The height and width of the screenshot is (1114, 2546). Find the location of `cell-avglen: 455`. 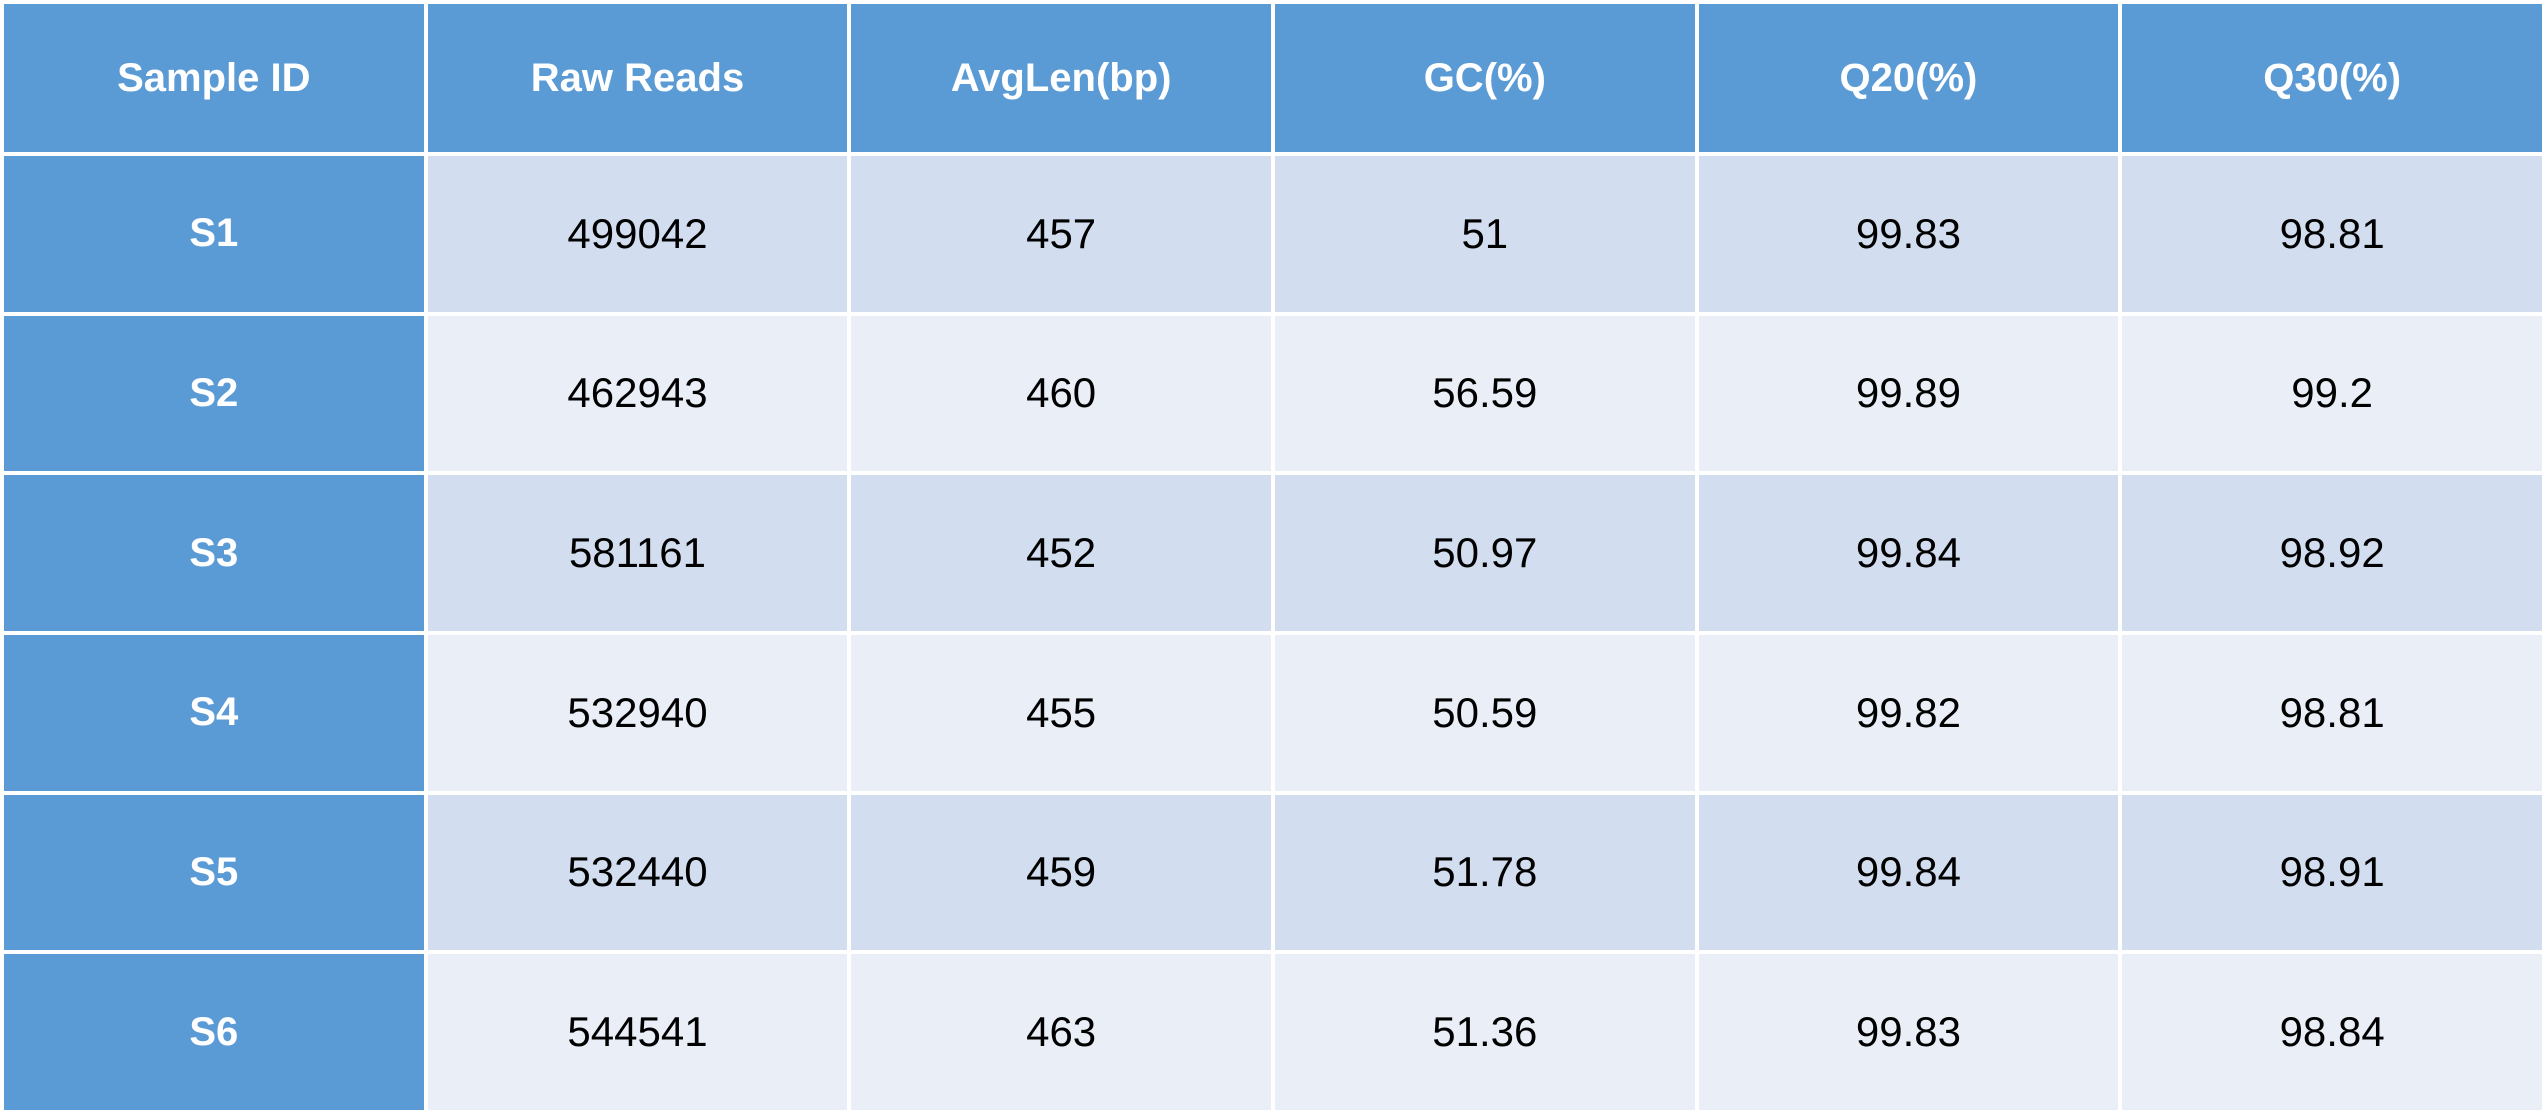

cell-avglen: 455 is located at coordinates (1061, 712).